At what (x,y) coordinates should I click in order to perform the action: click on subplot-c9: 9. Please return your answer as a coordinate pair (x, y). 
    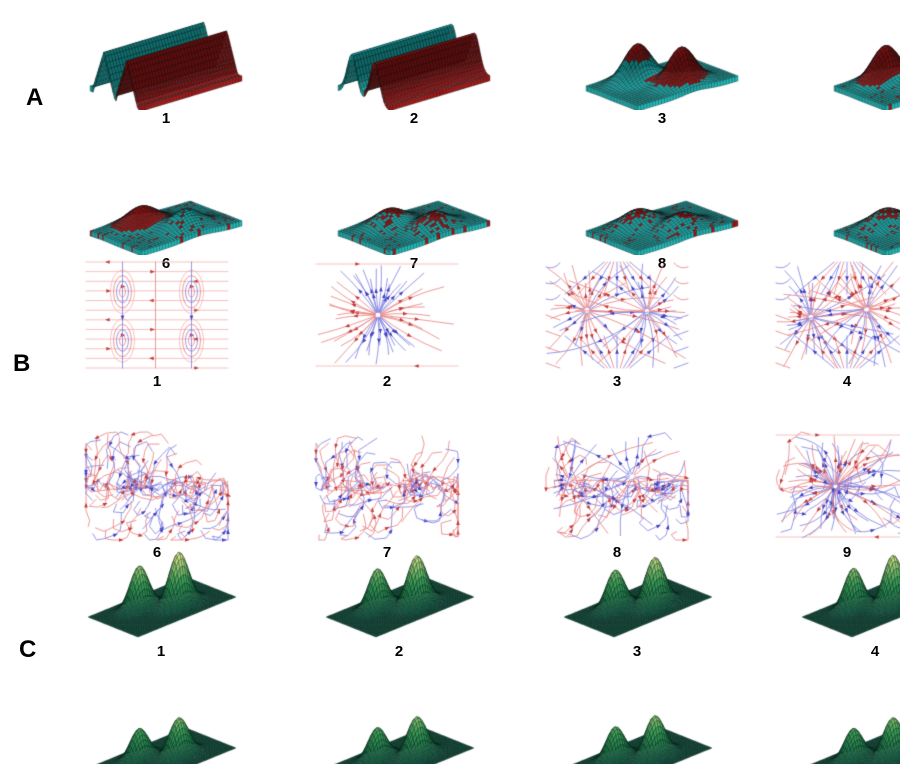
    Looking at the image, I should click on (848, 731).